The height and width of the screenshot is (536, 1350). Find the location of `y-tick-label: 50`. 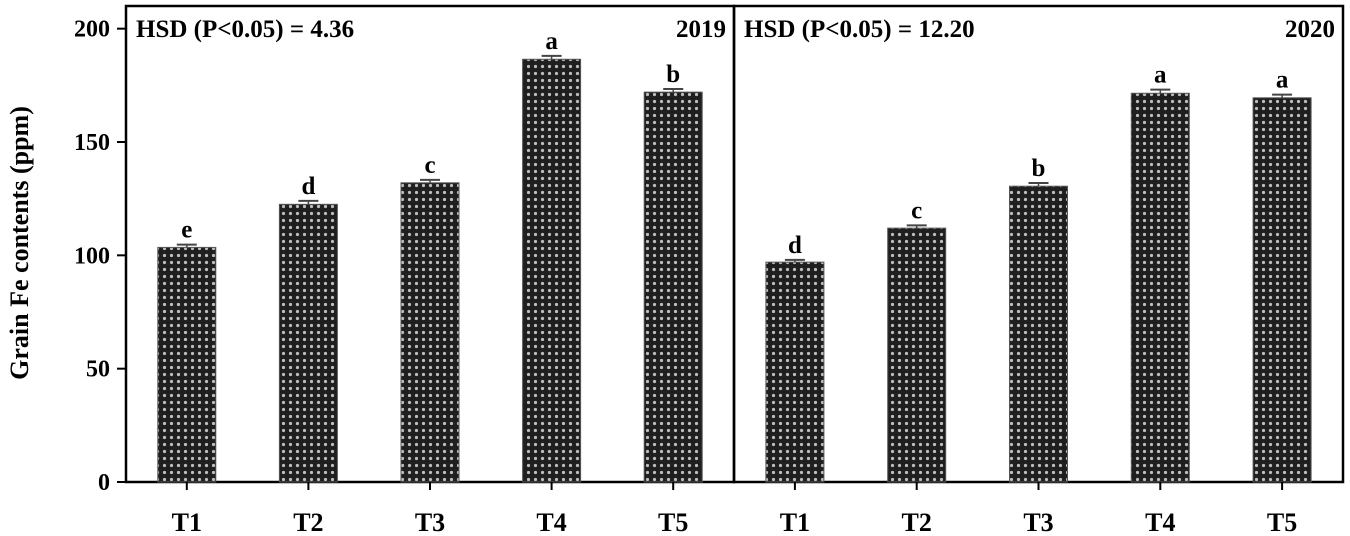

y-tick-label: 50 is located at coordinates (98, 370).